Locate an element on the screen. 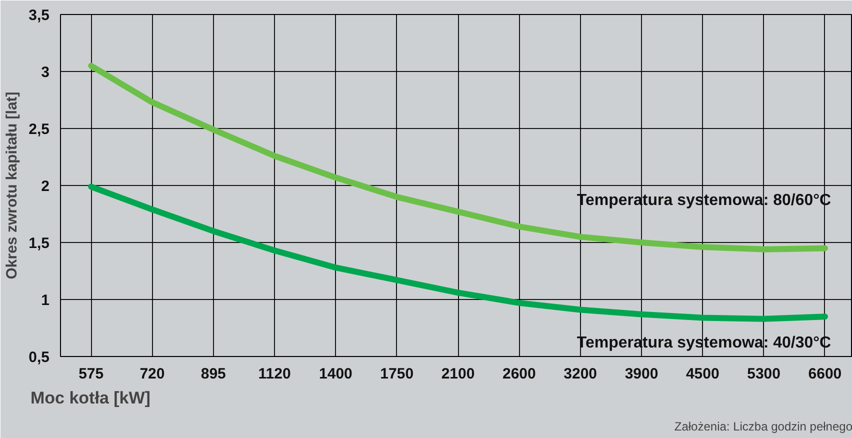 The image size is (852, 438). x-tick-label: 4500 is located at coordinates (703, 374).